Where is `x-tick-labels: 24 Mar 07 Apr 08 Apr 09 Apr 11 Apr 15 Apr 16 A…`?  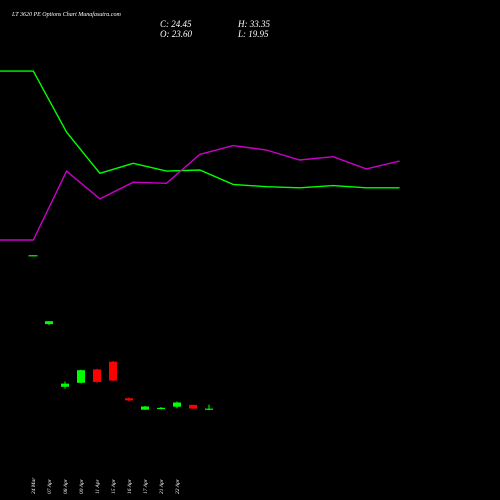
x-tick-labels: 24 Mar 07 Apr 08 Apr 09 Apr 11 Apr 15 Apr 16 A… is located at coordinates (105, 485).